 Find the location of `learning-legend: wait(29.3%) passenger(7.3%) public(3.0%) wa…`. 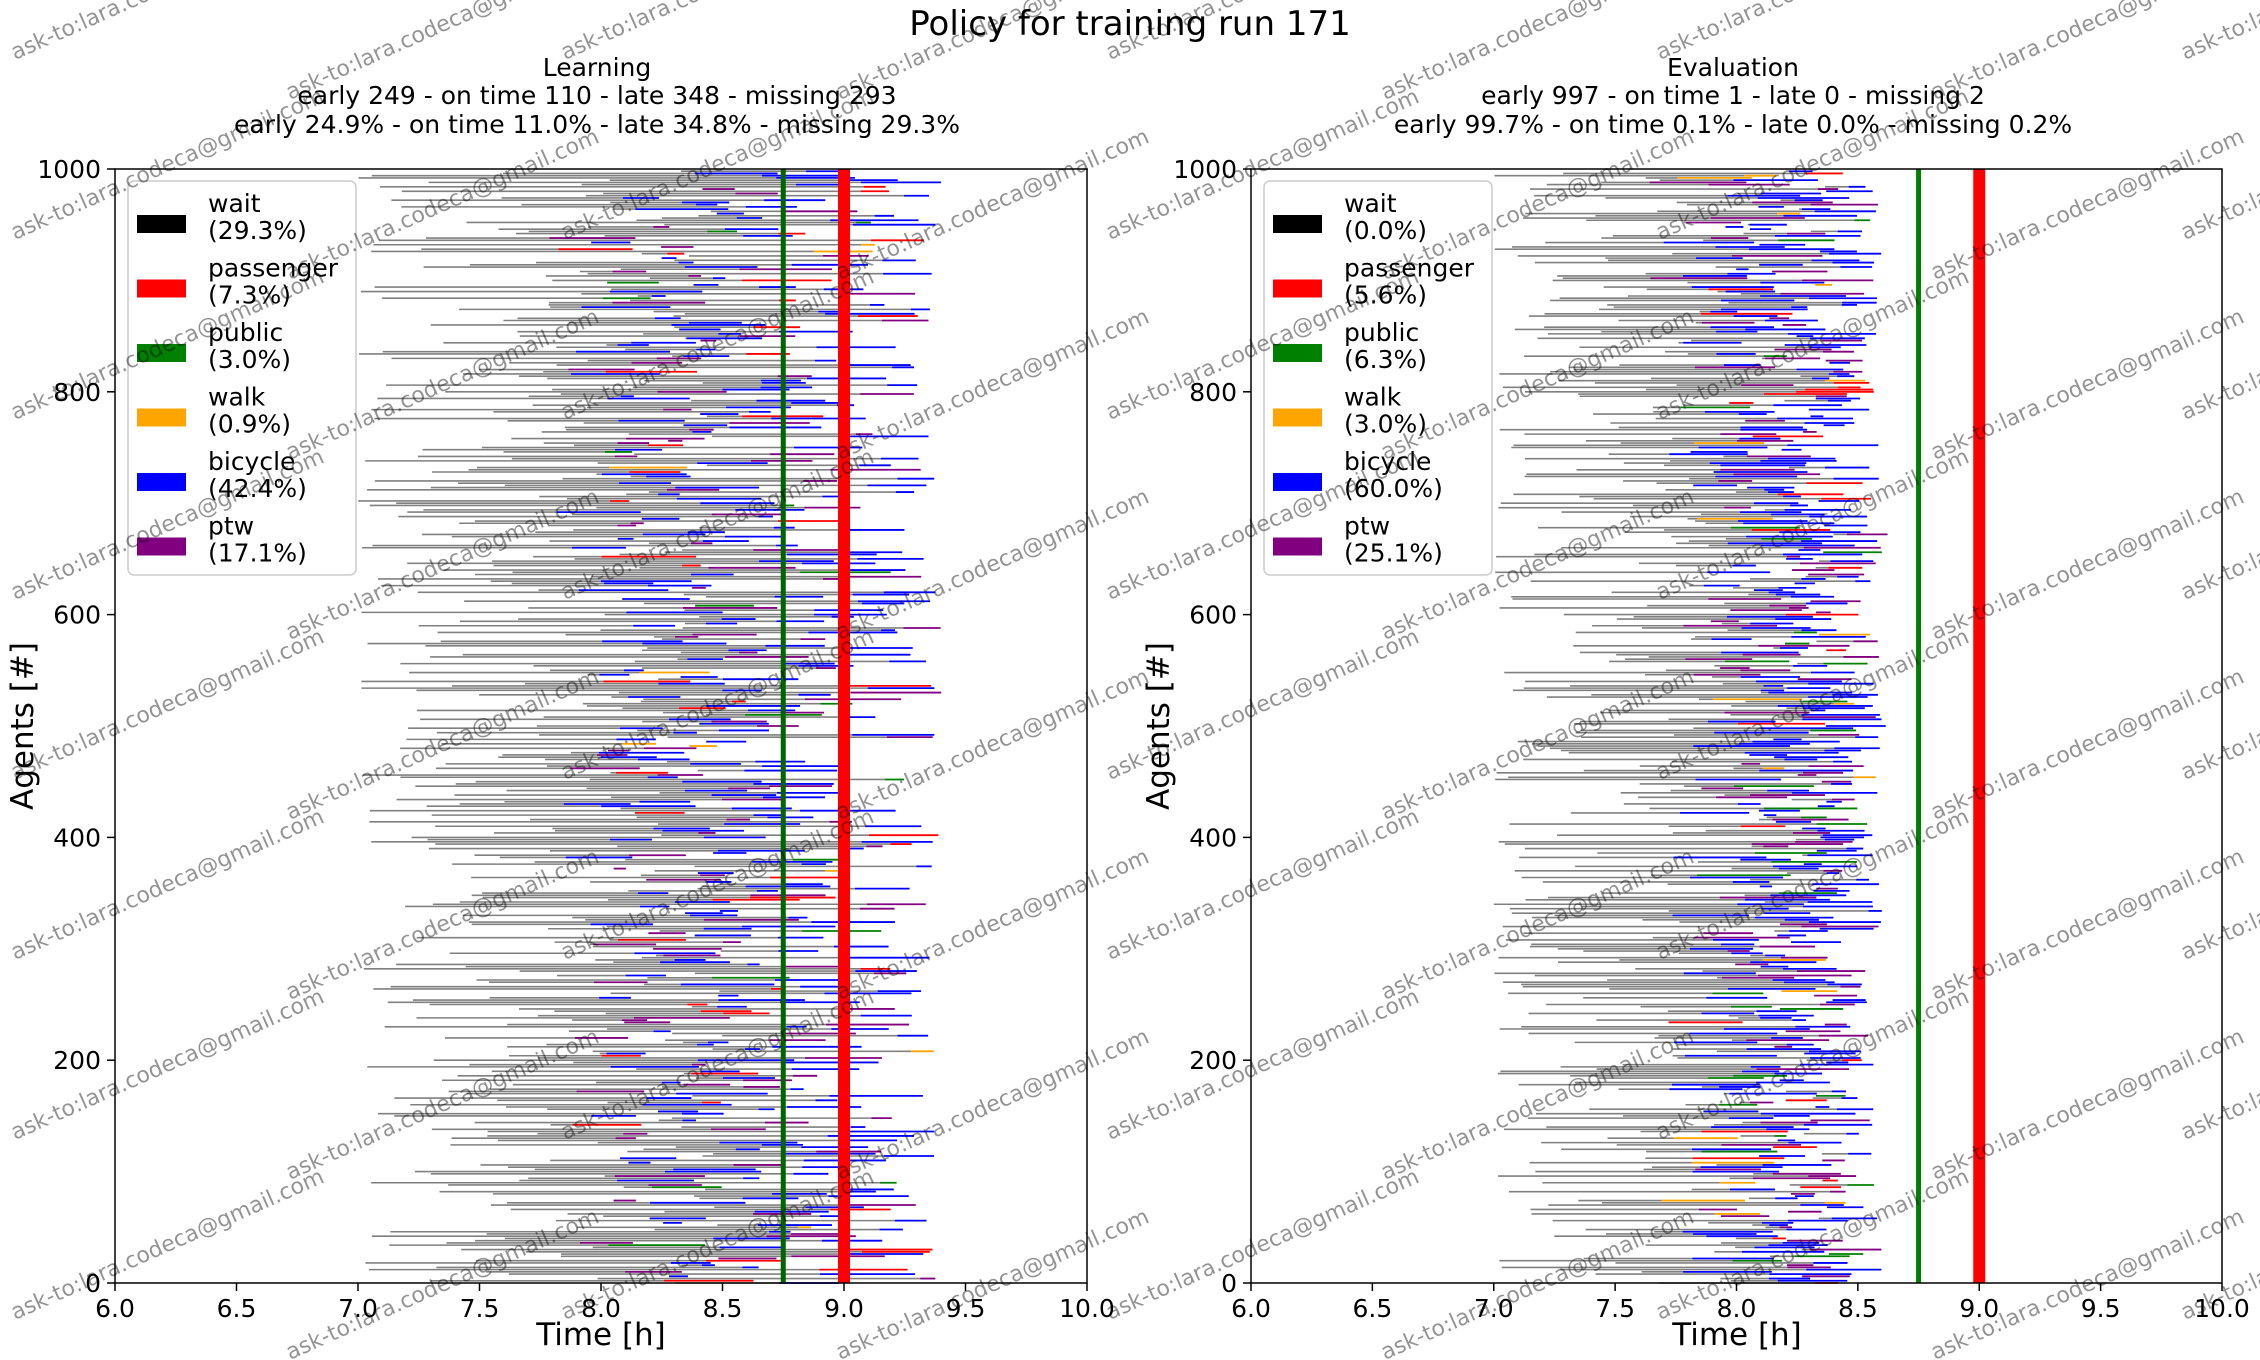

learning-legend: wait(29.3%) passenger(7.3%) public(3.0%) wa… is located at coordinates (242, 378).